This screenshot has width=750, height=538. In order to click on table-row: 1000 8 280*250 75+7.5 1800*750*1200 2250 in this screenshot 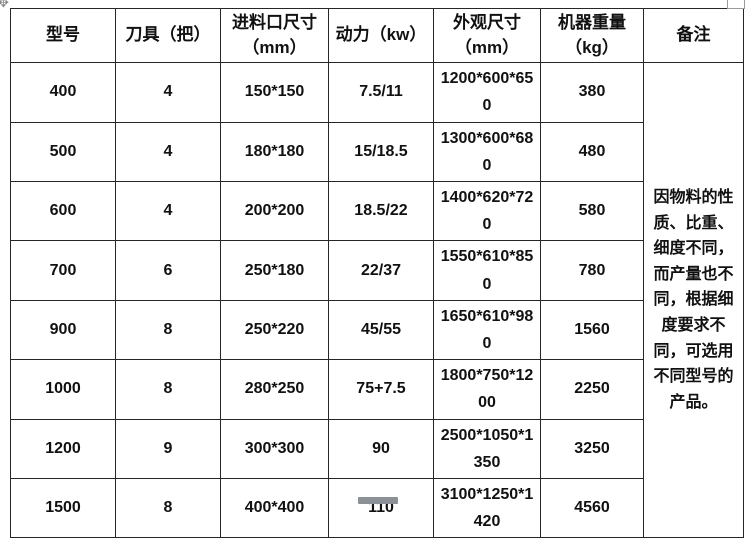, I will do `click(377, 389)`.